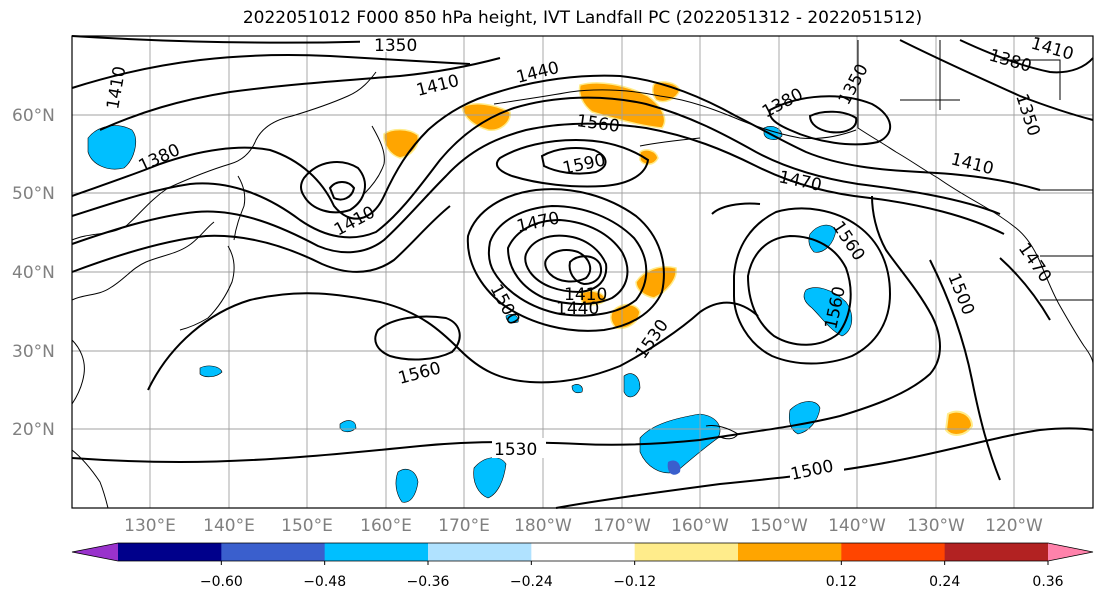 The width and height of the screenshot is (1105, 601). I want to click on lon-label: 130°W, so click(936, 526).